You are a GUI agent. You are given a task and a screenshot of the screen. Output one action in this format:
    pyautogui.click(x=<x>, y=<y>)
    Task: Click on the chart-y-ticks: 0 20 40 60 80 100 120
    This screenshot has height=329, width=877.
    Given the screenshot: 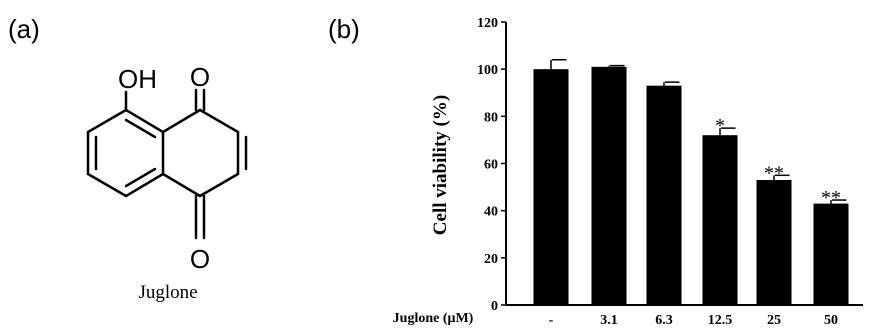 What is the action you would take?
    pyautogui.click(x=491, y=165)
    